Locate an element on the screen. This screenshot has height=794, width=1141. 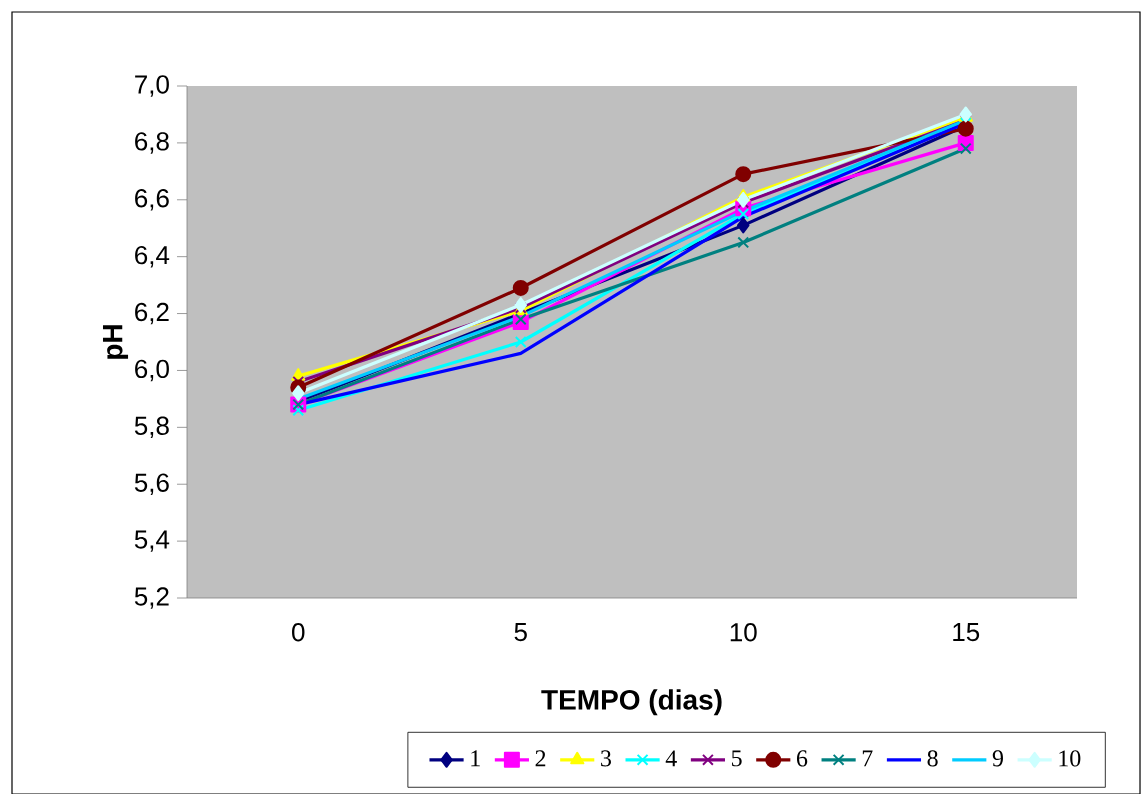
y-tick-label: 5,8 is located at coordinates (151, 427).